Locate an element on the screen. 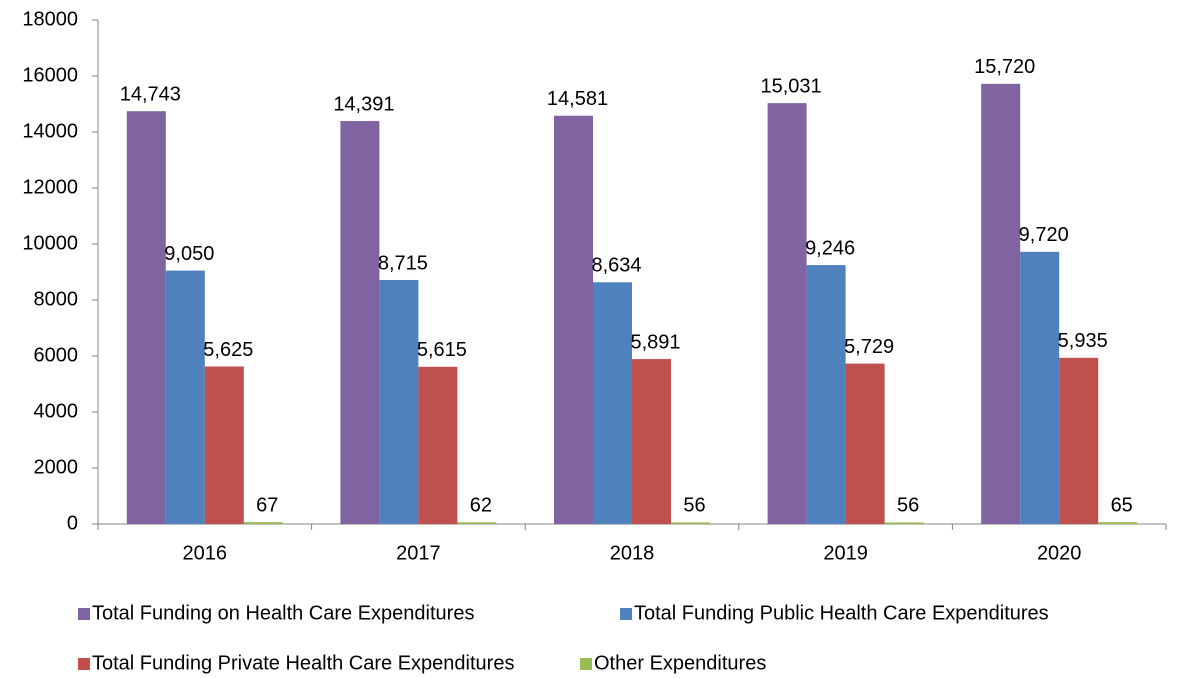 The height and width of the screenshot is (678, 1179). value-label: 67 is located at coordinates (267, 505).